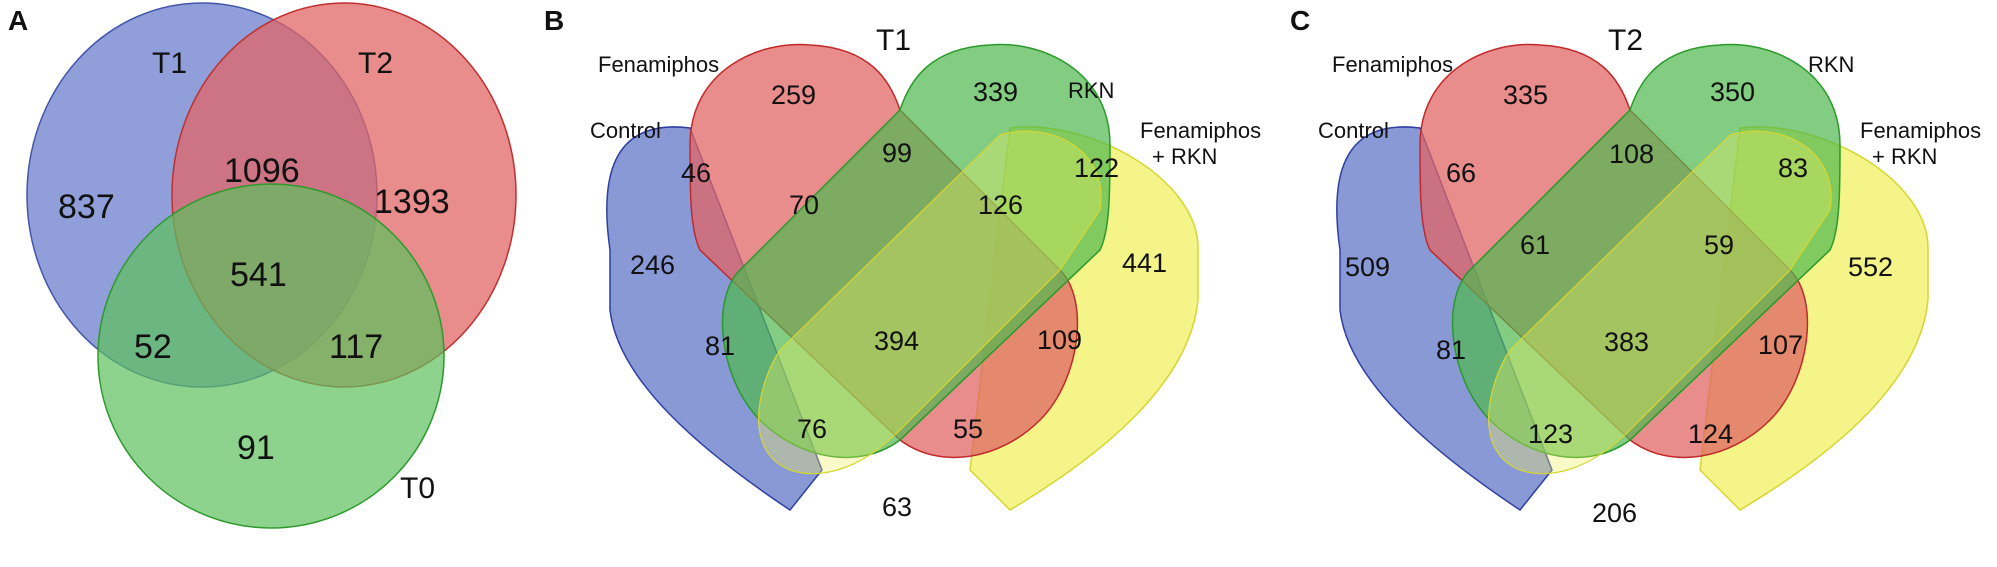  I want to click on region-control-fenamiphos: 66, so click(1461, 173).